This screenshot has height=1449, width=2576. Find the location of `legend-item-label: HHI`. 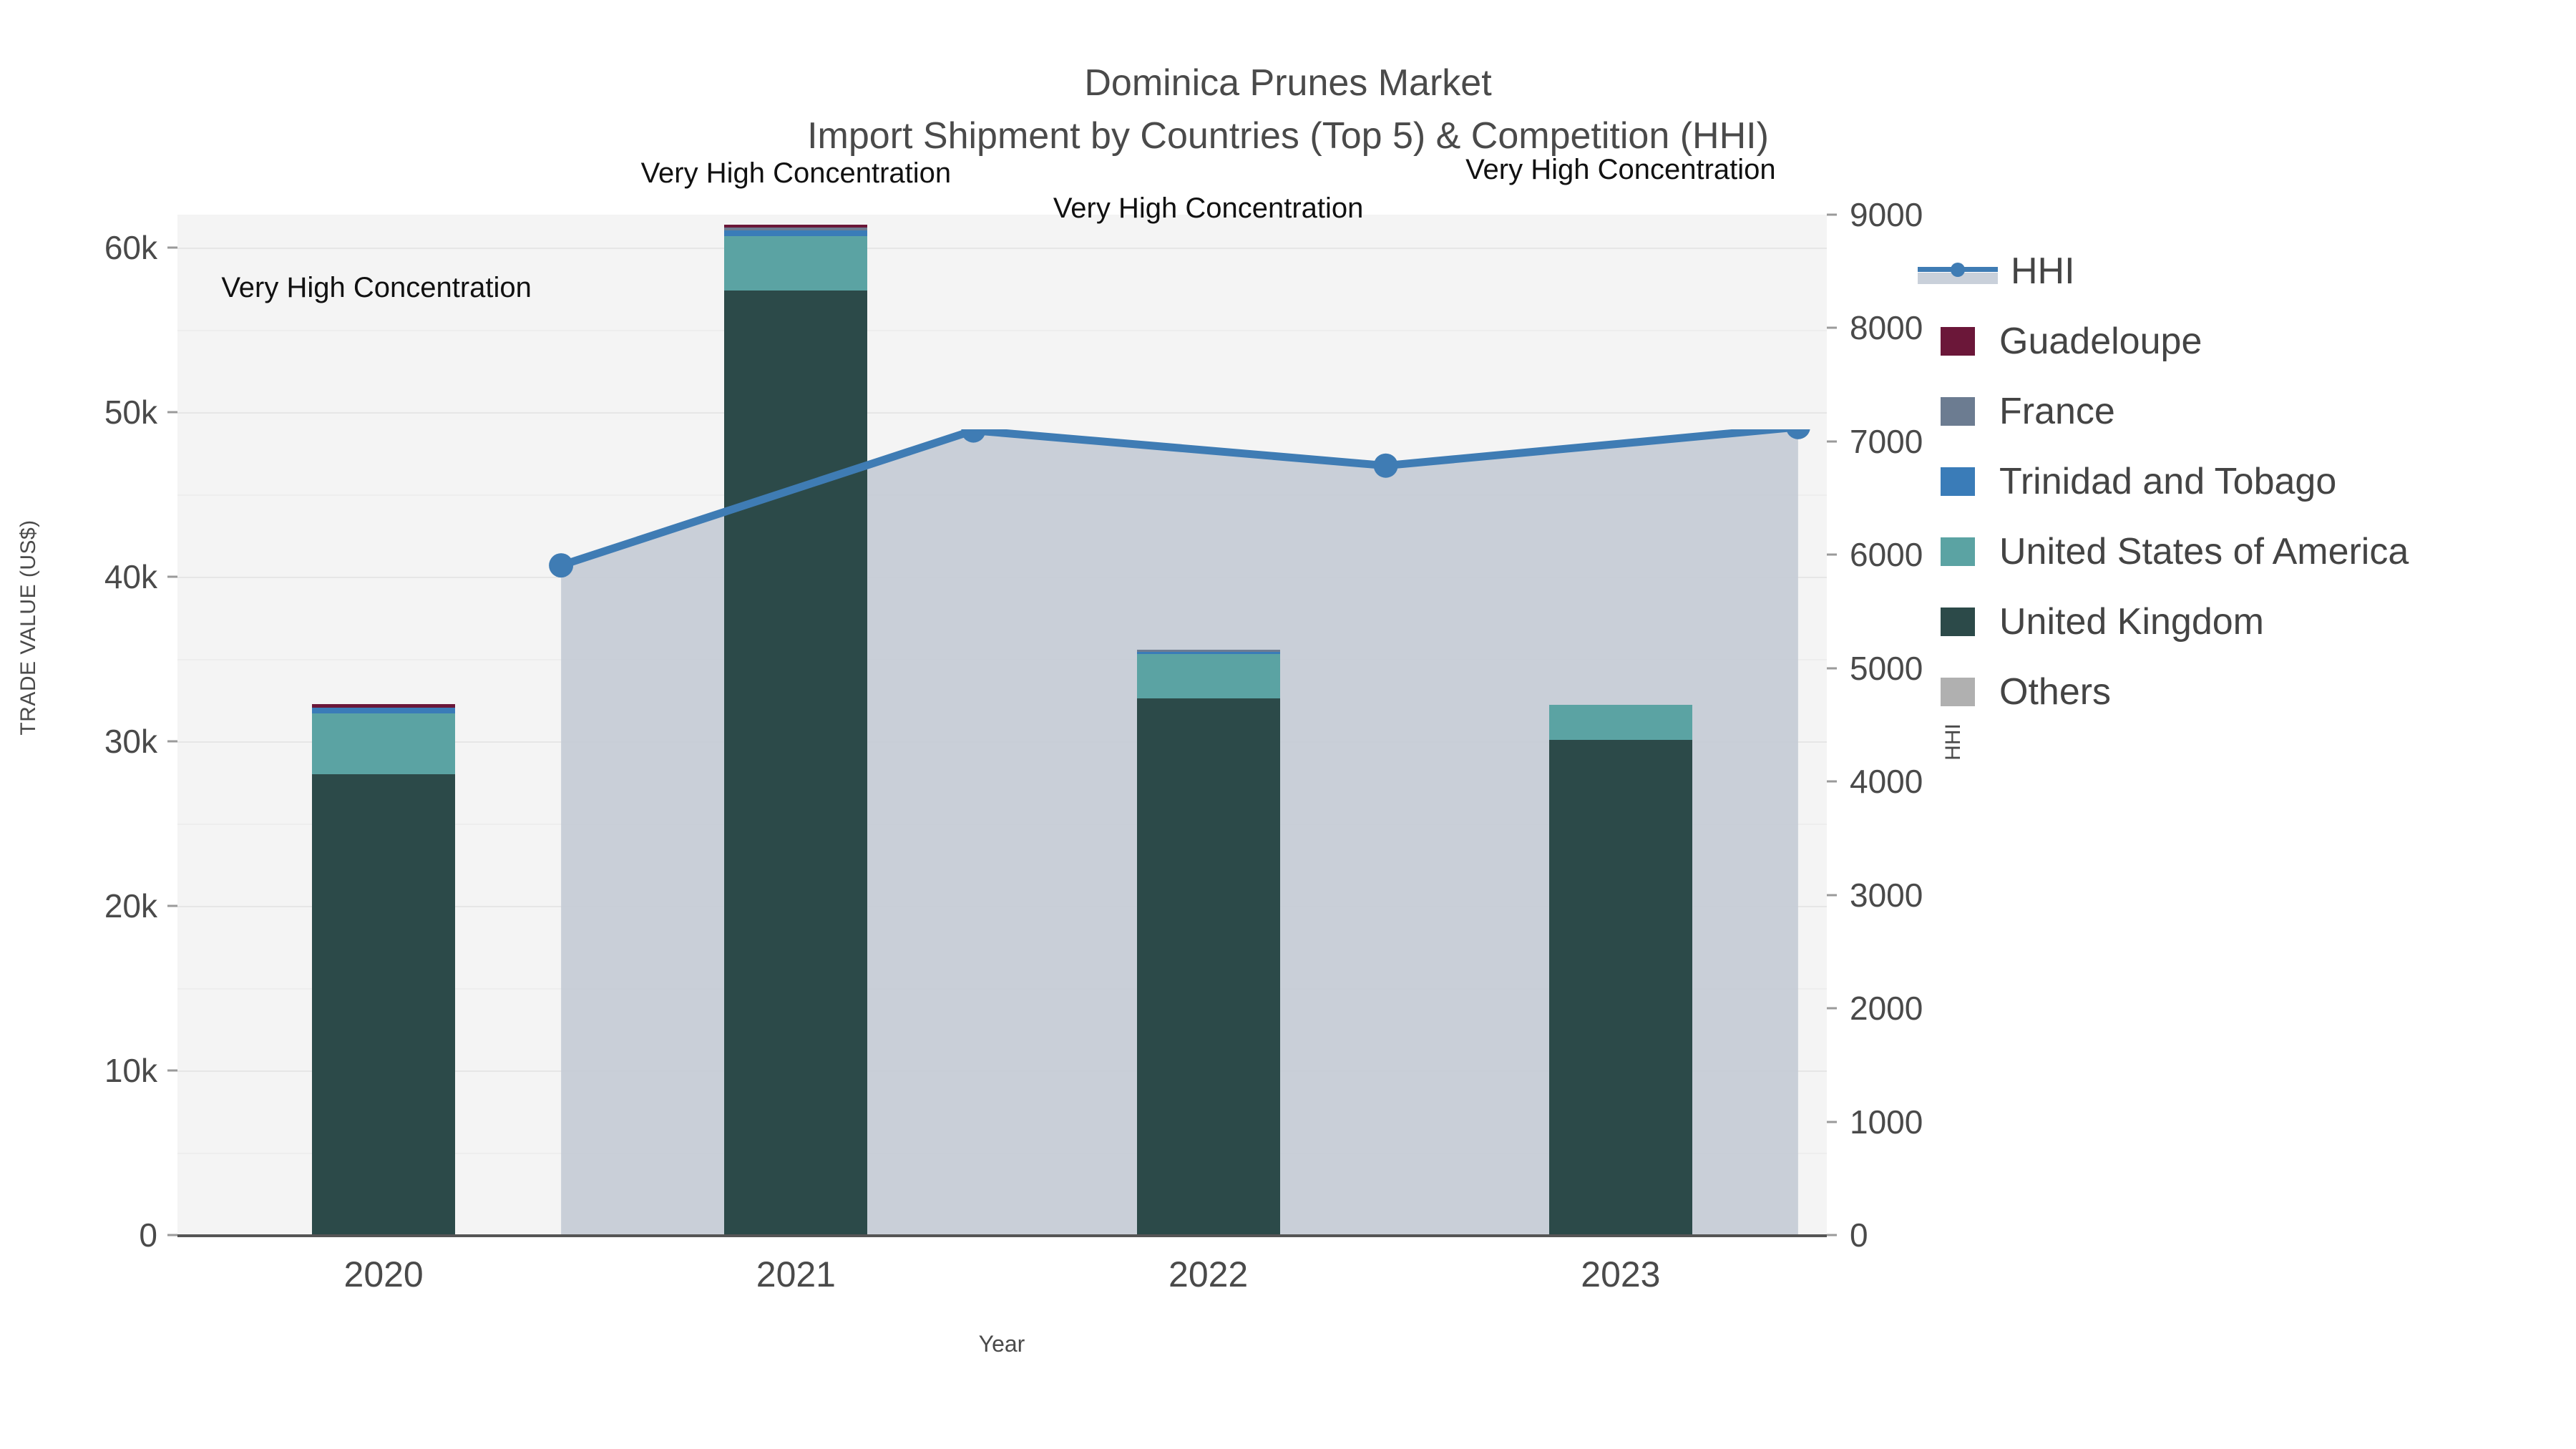

legend-item-label: HHI is located at coordinates (2043, 271).